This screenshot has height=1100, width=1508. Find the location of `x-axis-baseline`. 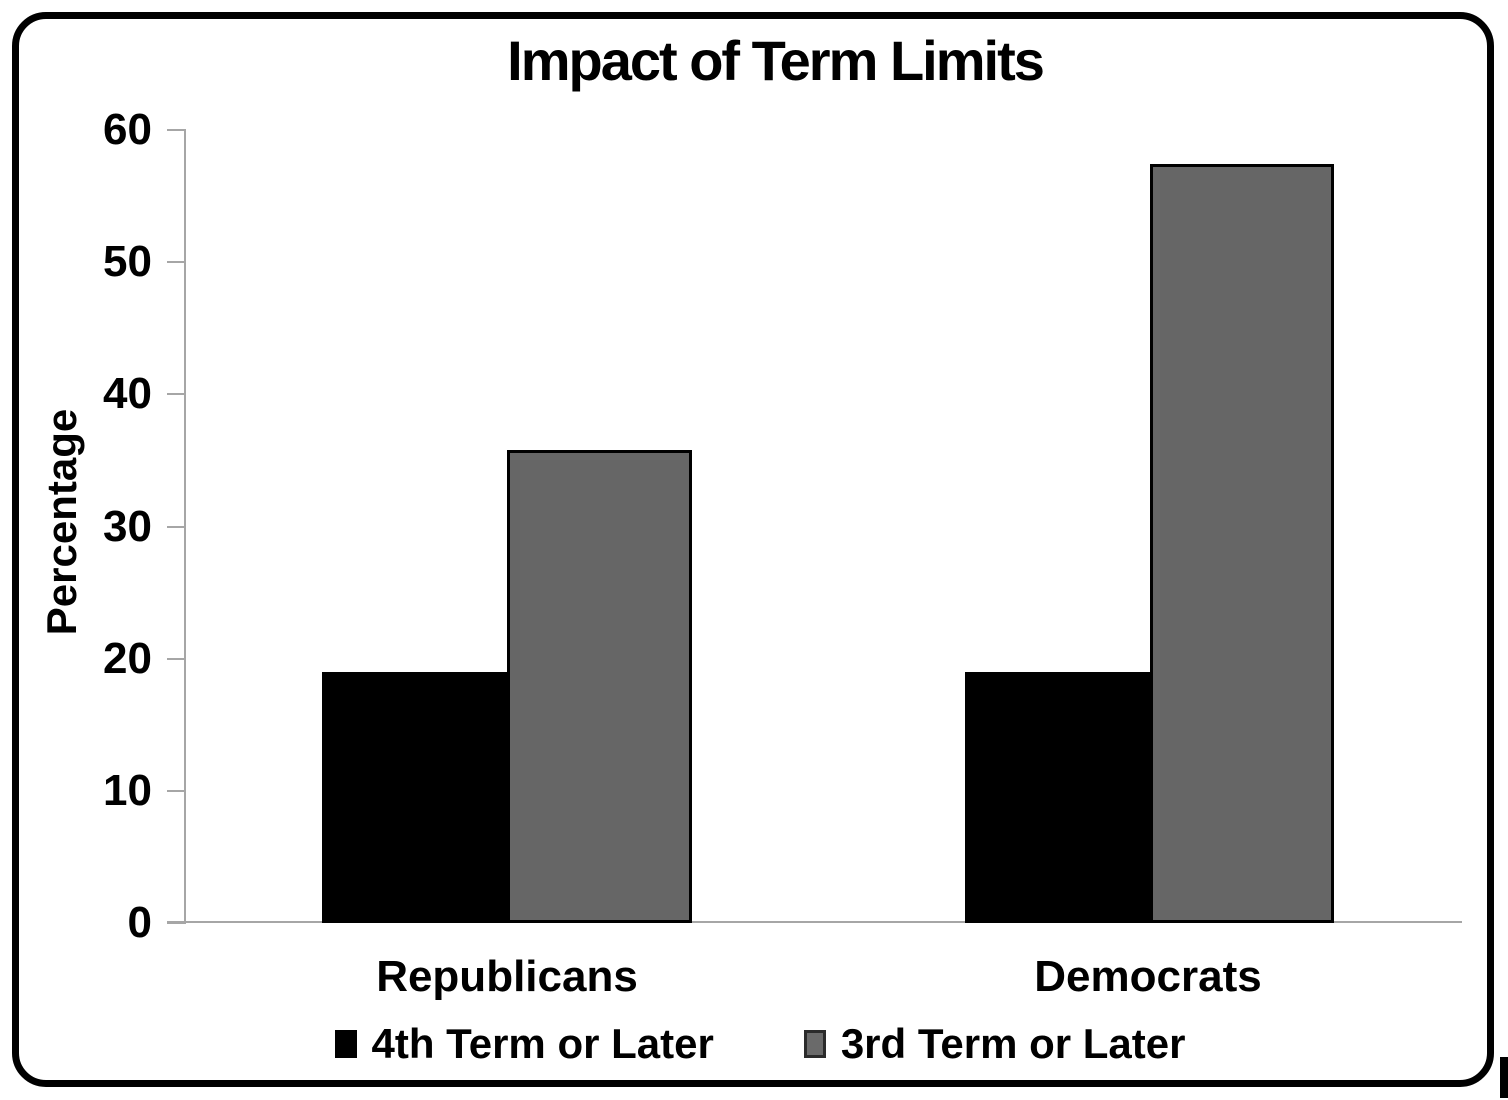

x-axis-baseline is located at coordinates (814, 922).